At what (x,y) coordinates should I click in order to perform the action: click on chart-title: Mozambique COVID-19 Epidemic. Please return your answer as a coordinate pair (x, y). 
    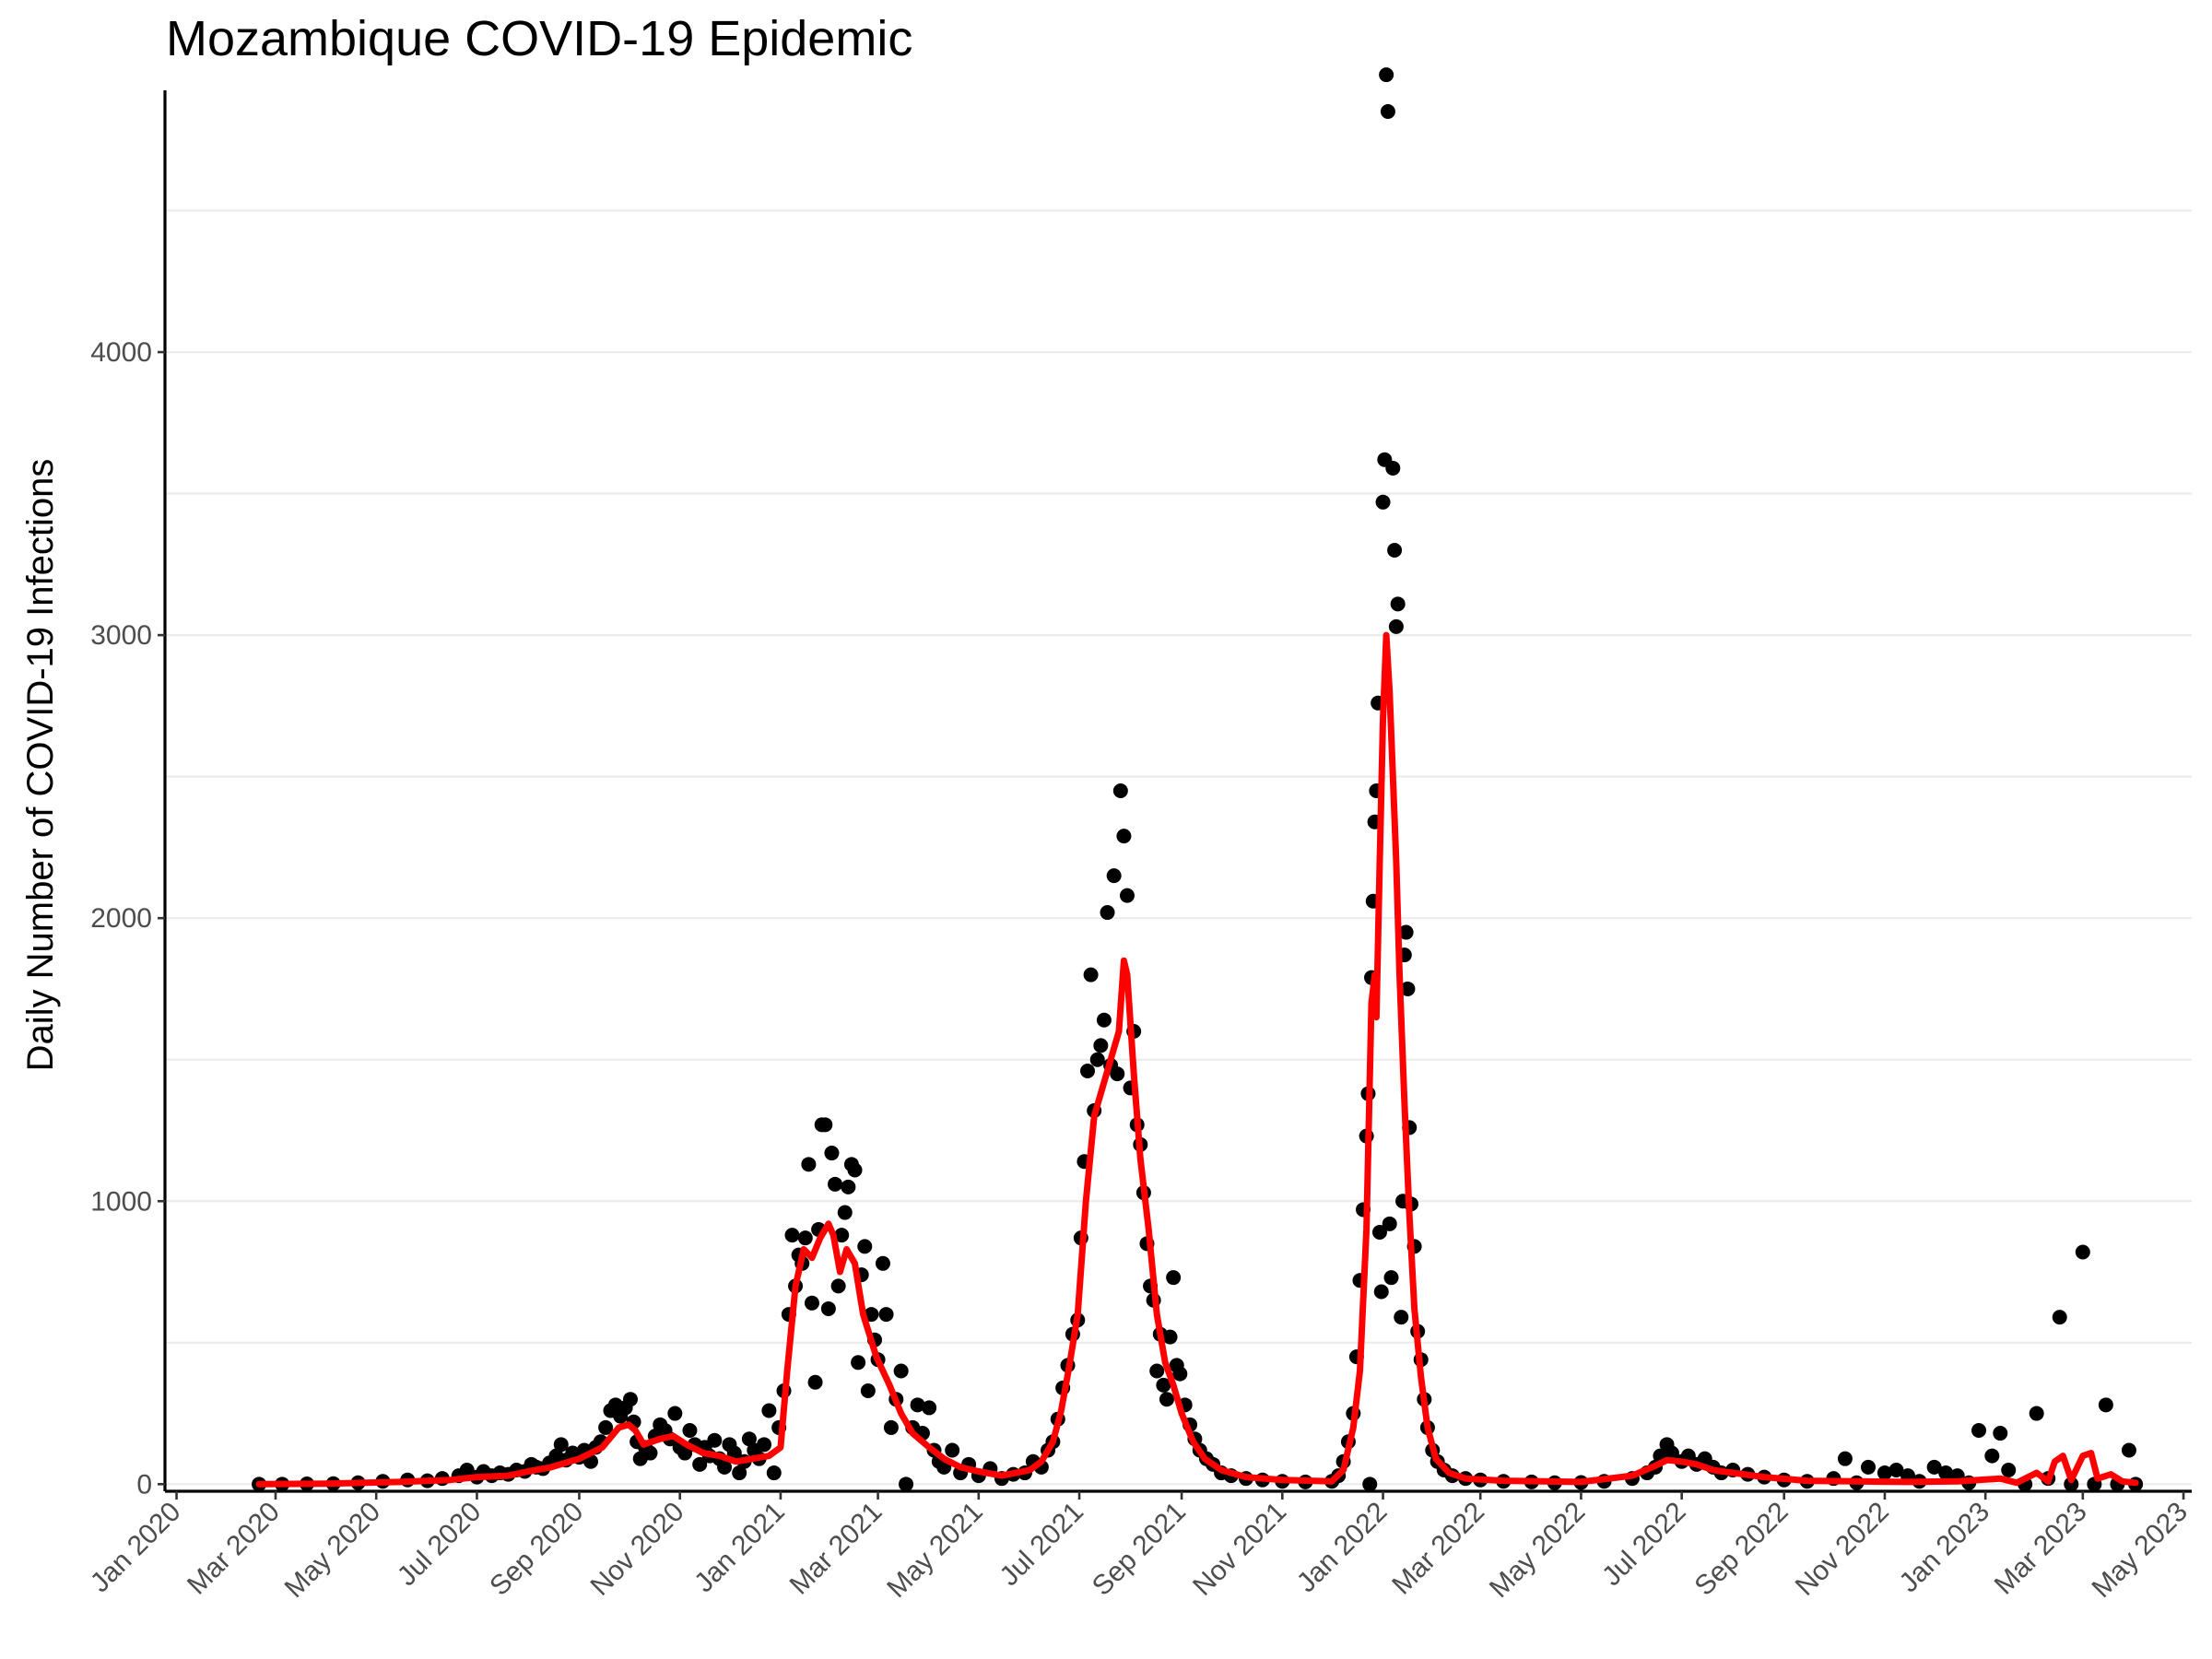
    Looking at the image, I should click on (539, 38).